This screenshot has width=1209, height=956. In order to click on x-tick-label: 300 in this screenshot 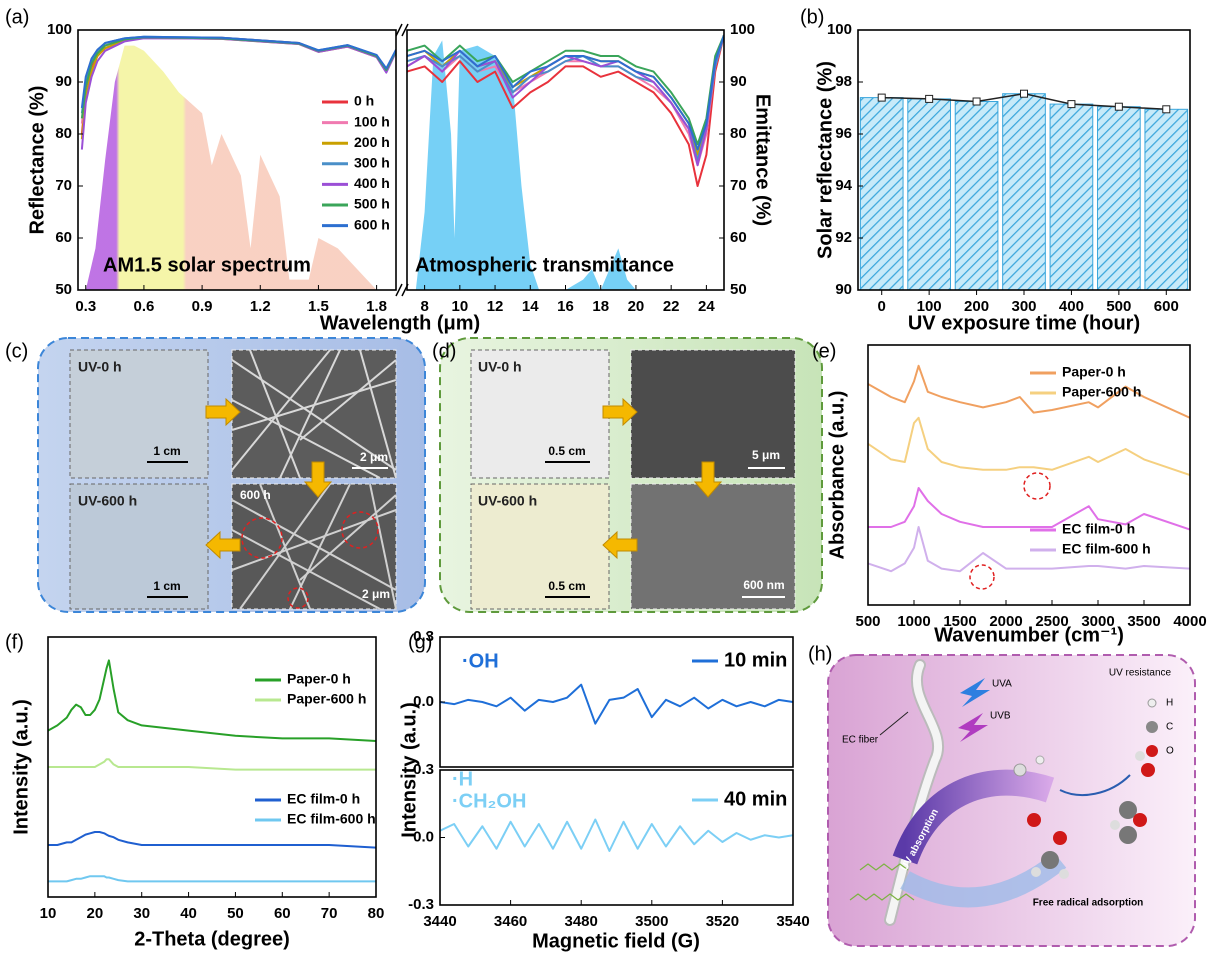, I will do `click(1023, 306)`.